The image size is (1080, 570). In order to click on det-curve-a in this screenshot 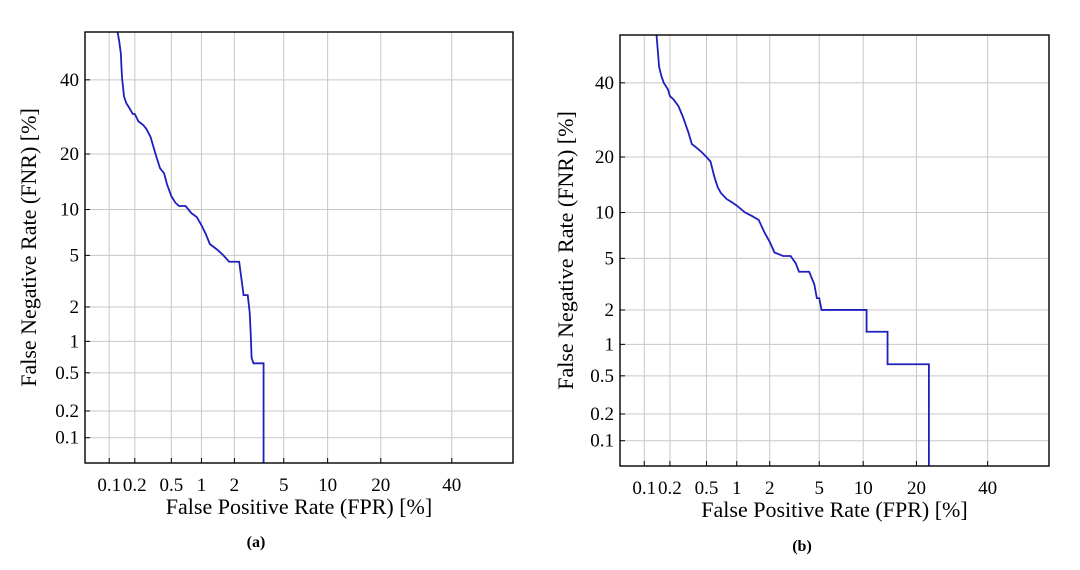, I will do `click(190, 247)`.